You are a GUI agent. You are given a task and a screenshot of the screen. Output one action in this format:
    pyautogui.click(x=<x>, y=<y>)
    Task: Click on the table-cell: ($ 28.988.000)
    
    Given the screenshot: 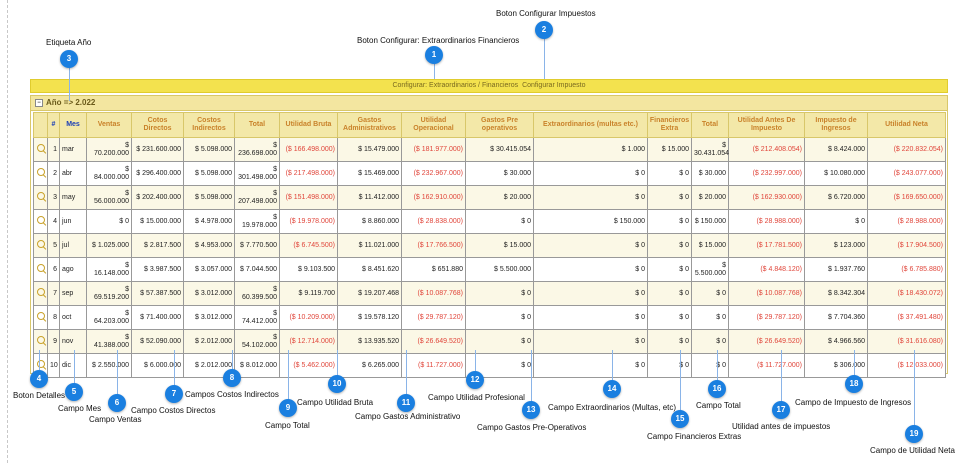 What is the action you would take?
    pyautogui.click(x=906, y=221)
    